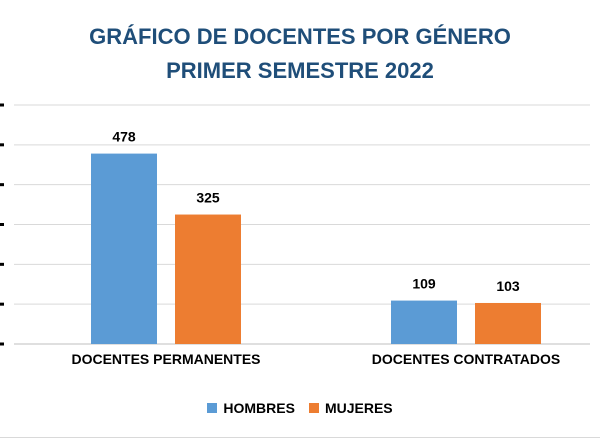  What do you see at coordinates (466, 359) in the screenshot?
I see `x-tick-label: DOCENTES CONTRATADOS` at bounding box center [466, 359].